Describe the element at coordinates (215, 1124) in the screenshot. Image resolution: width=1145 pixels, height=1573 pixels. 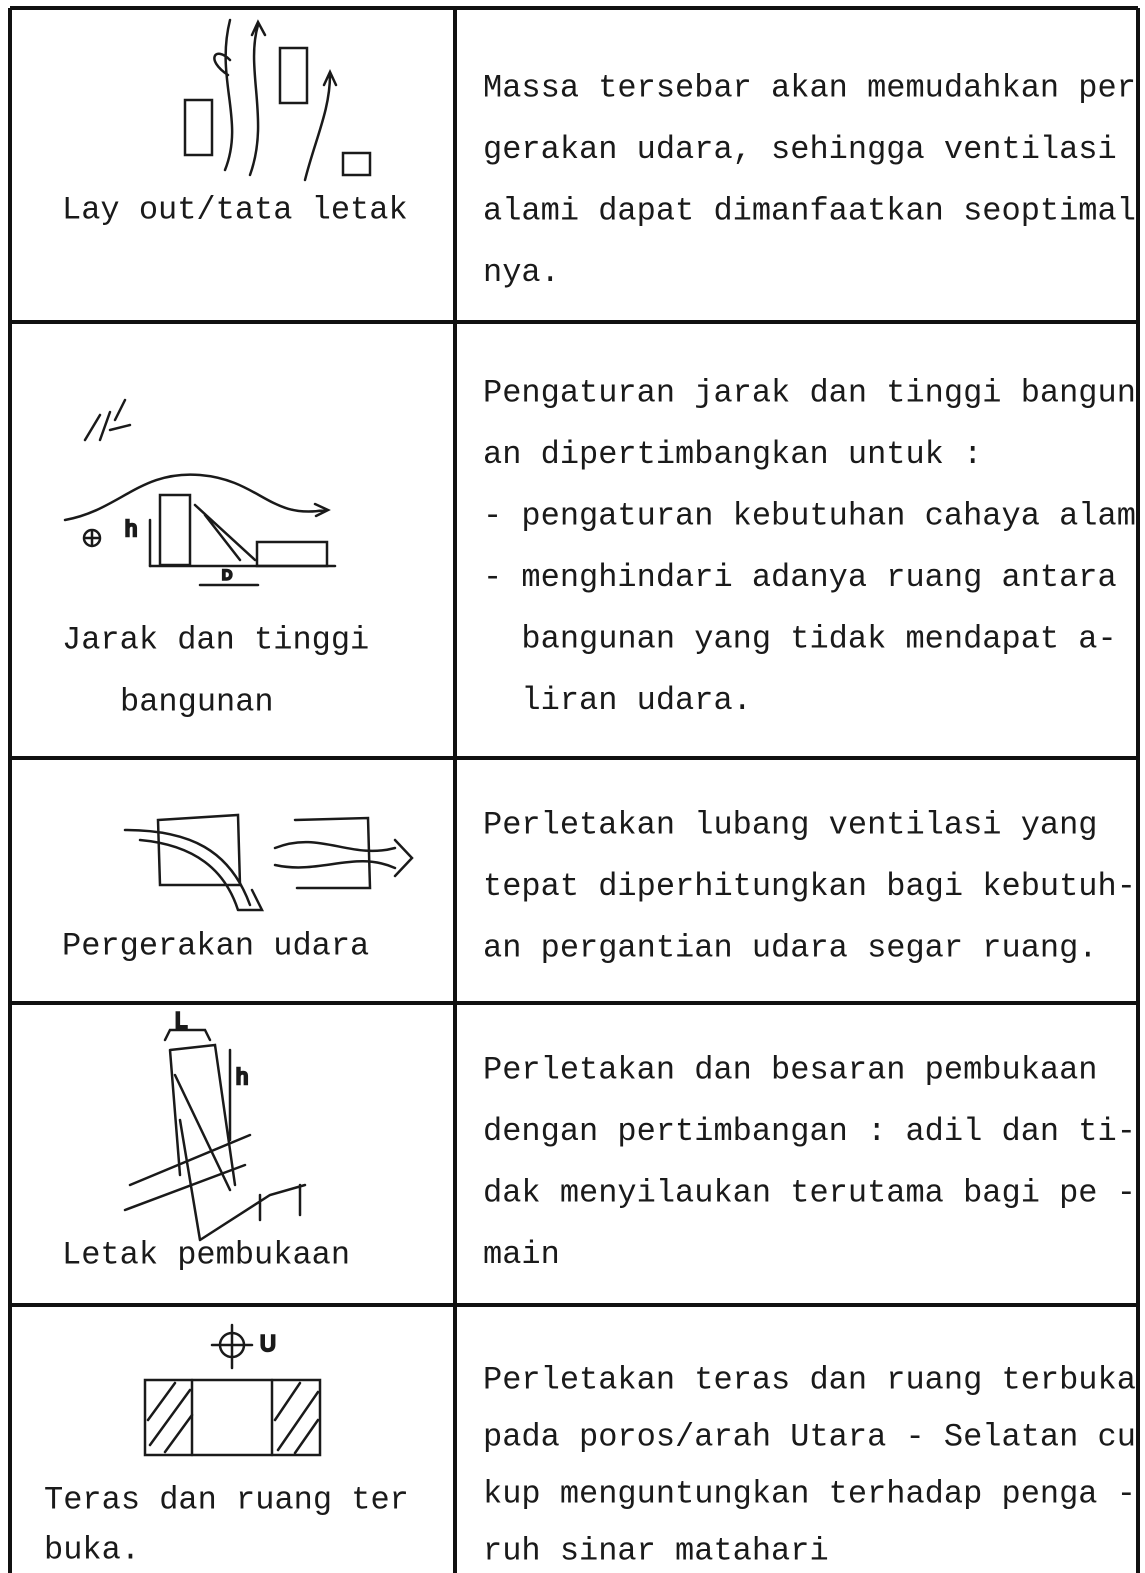
I see `sketch-opening: L h` at that location.